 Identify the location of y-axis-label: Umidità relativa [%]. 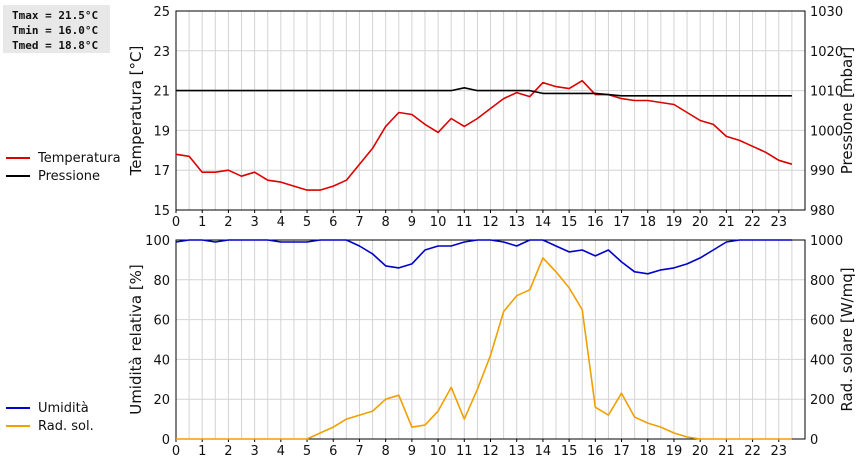
(136, 339).